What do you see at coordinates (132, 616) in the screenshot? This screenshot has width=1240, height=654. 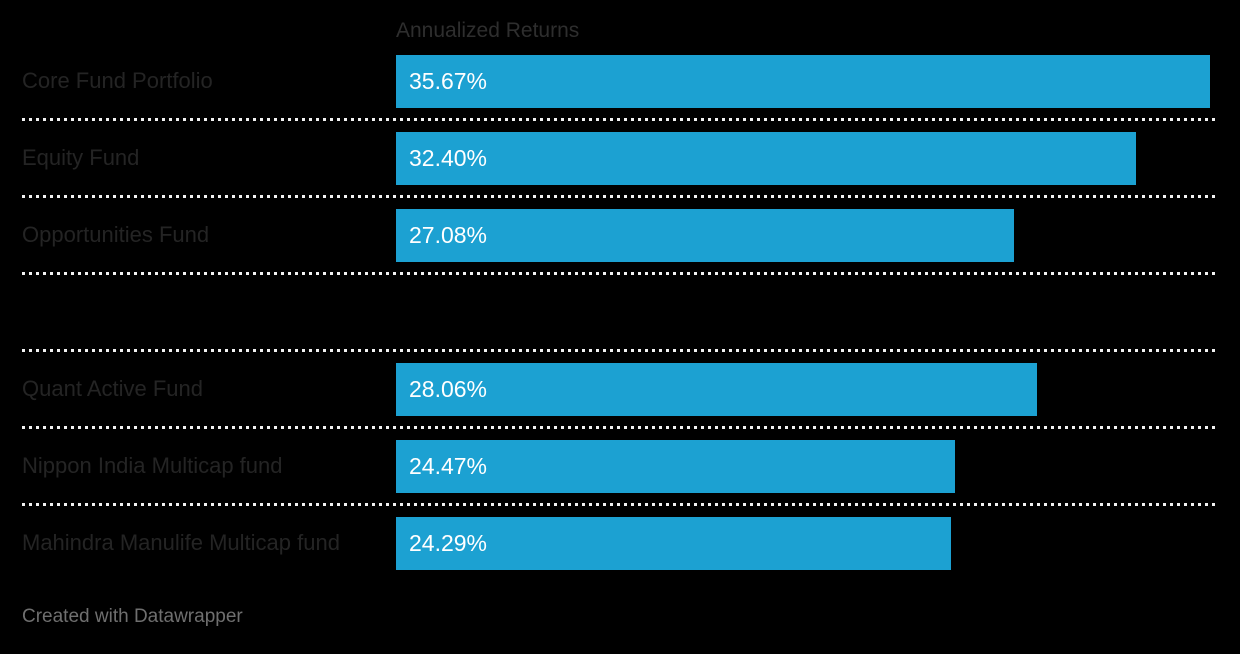 I see `attribution-text: Created with Datawrapper` at bounding box center [132, 616].